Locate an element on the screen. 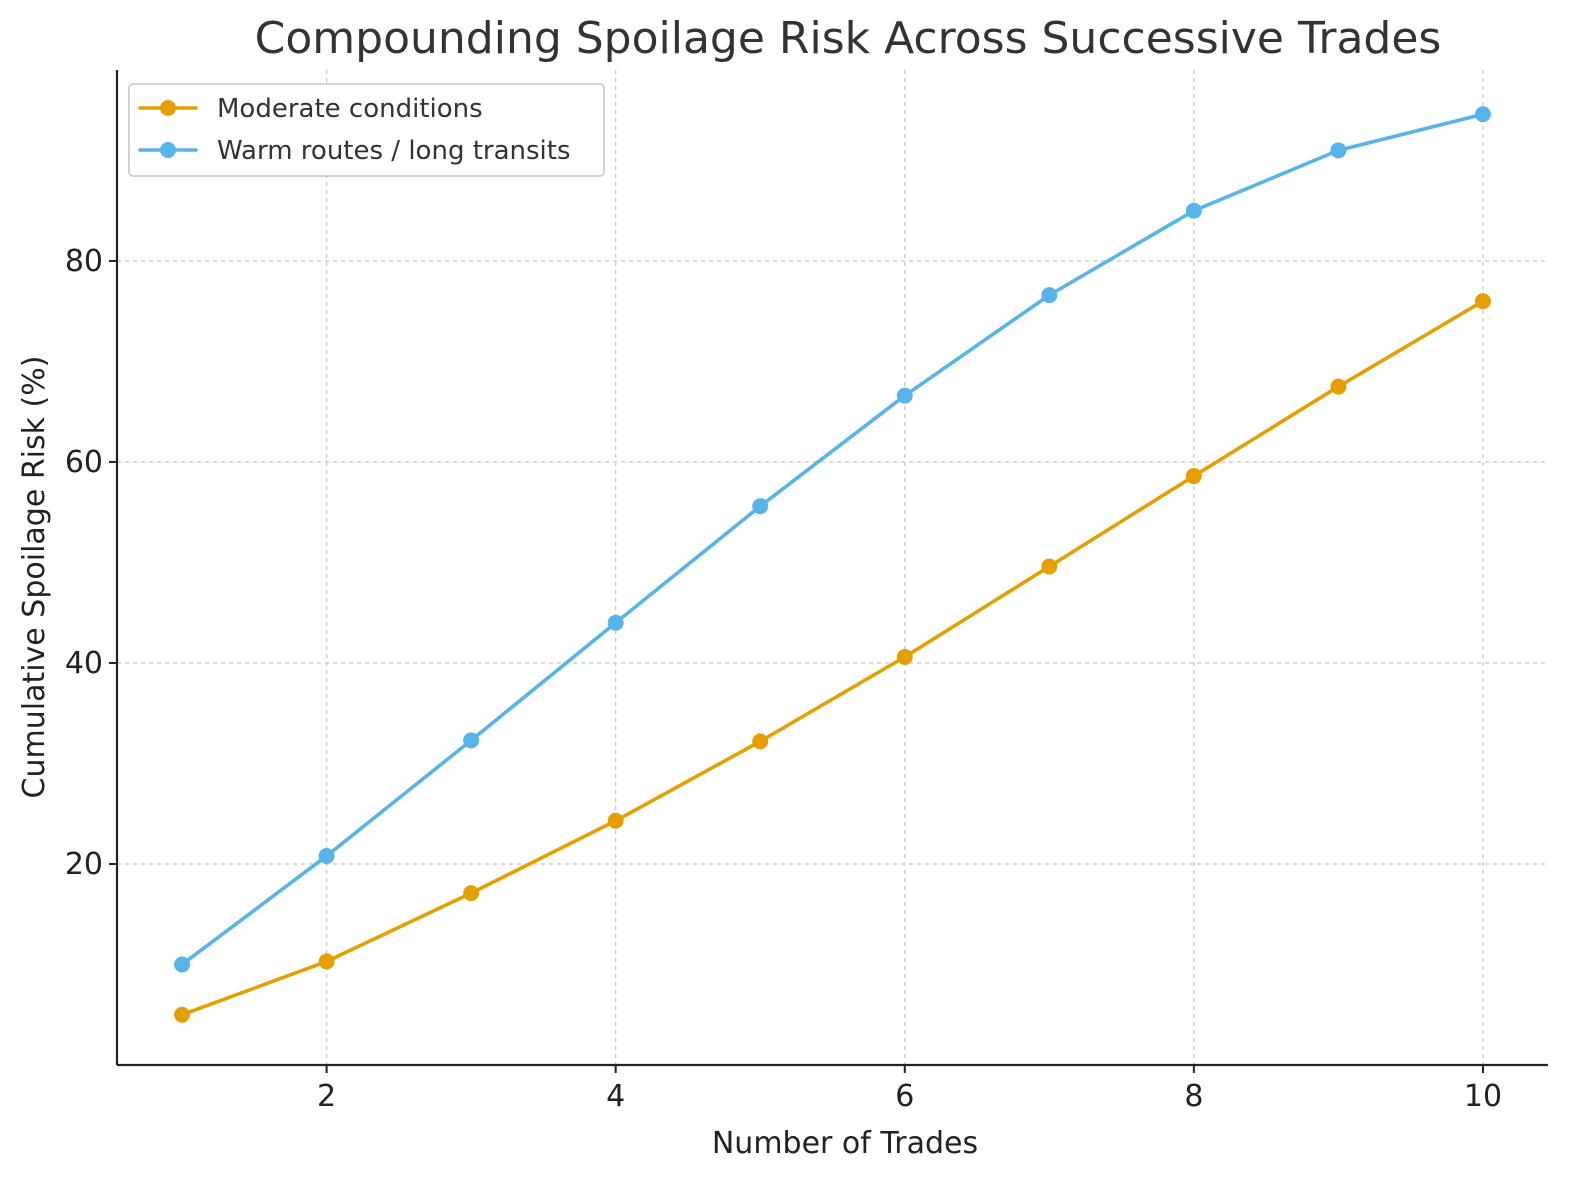 The image size is (1580, 1180). y-tick-label: 60 is located at coordinates (84, 462).